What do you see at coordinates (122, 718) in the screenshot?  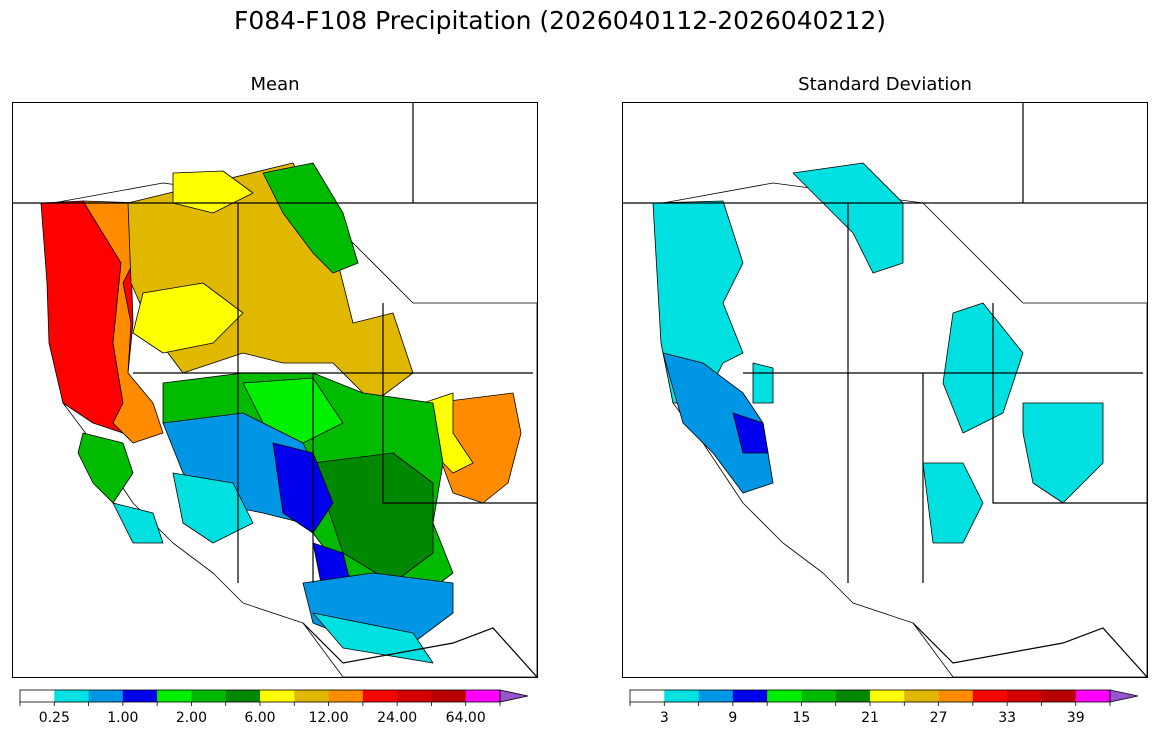 I see `colorbar-tick-label: 1.00` at bounding box center [122, 718].